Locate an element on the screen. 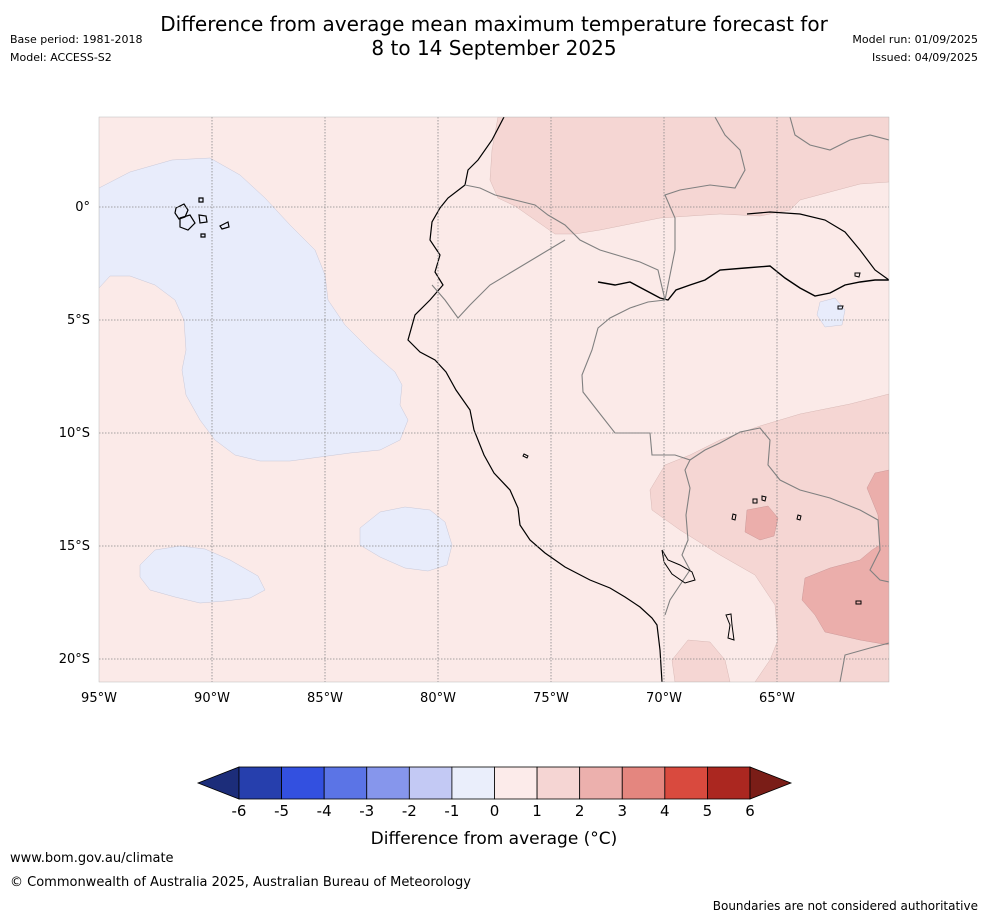 Image resolution: width=988 pixels, height=919 pixels. longitude-label: 80°W is located at coordinates (438, 698).